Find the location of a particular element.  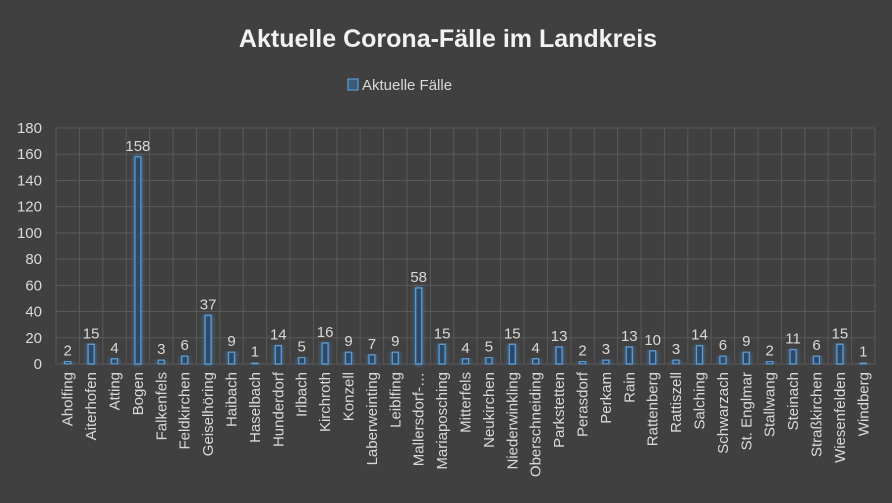

data-label: 158 is located at coordinates (137, 146).